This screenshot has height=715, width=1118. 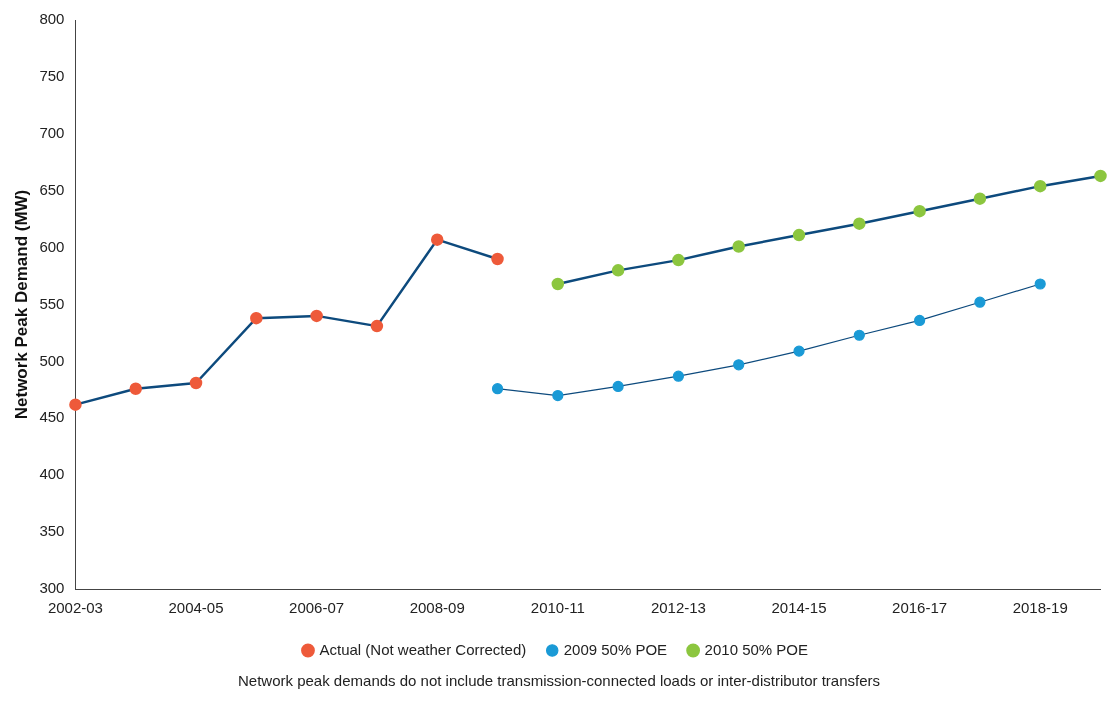 What do you see at coordinates (52, 303) in the screenshot?
I see `y-tick-label: 550` at bounding box center [52, 303].